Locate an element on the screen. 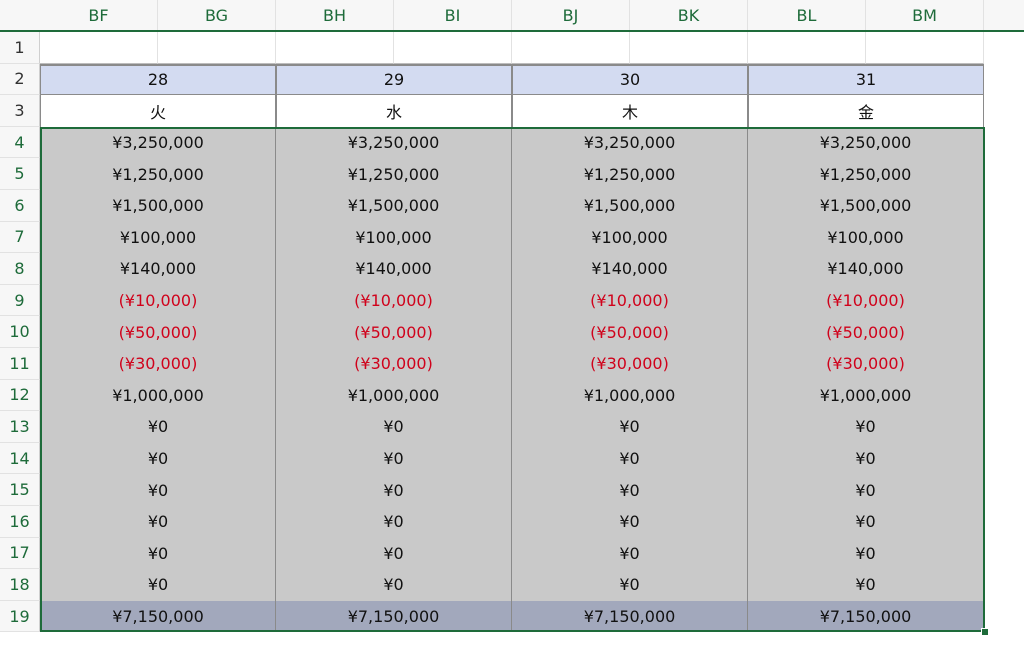  row-header: 17 is located at coordinates (20, 553).